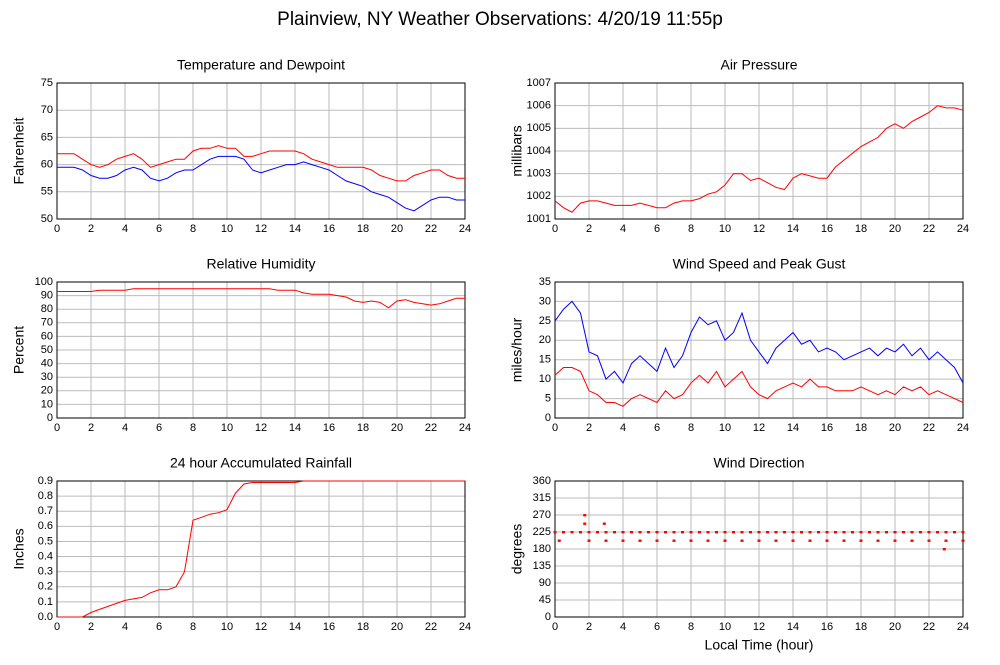 This screenshot has width=1000, height=665. Describe the element at coordinates (542, 549) in the screenshot. I see `y-tick-label: 180` at that location.